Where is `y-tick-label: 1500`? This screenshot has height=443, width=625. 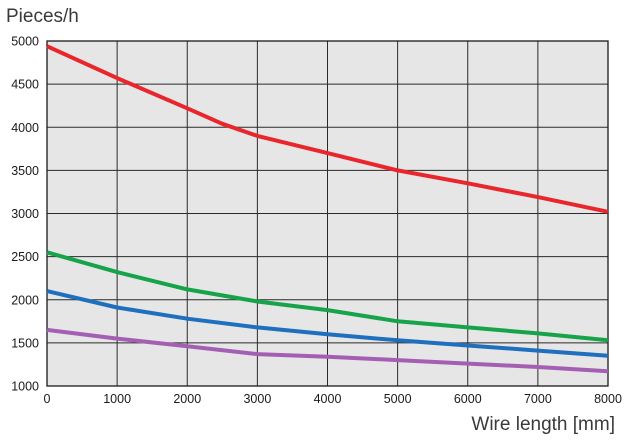
y-tick-label: 1500 is located at coordinates (25, 343).